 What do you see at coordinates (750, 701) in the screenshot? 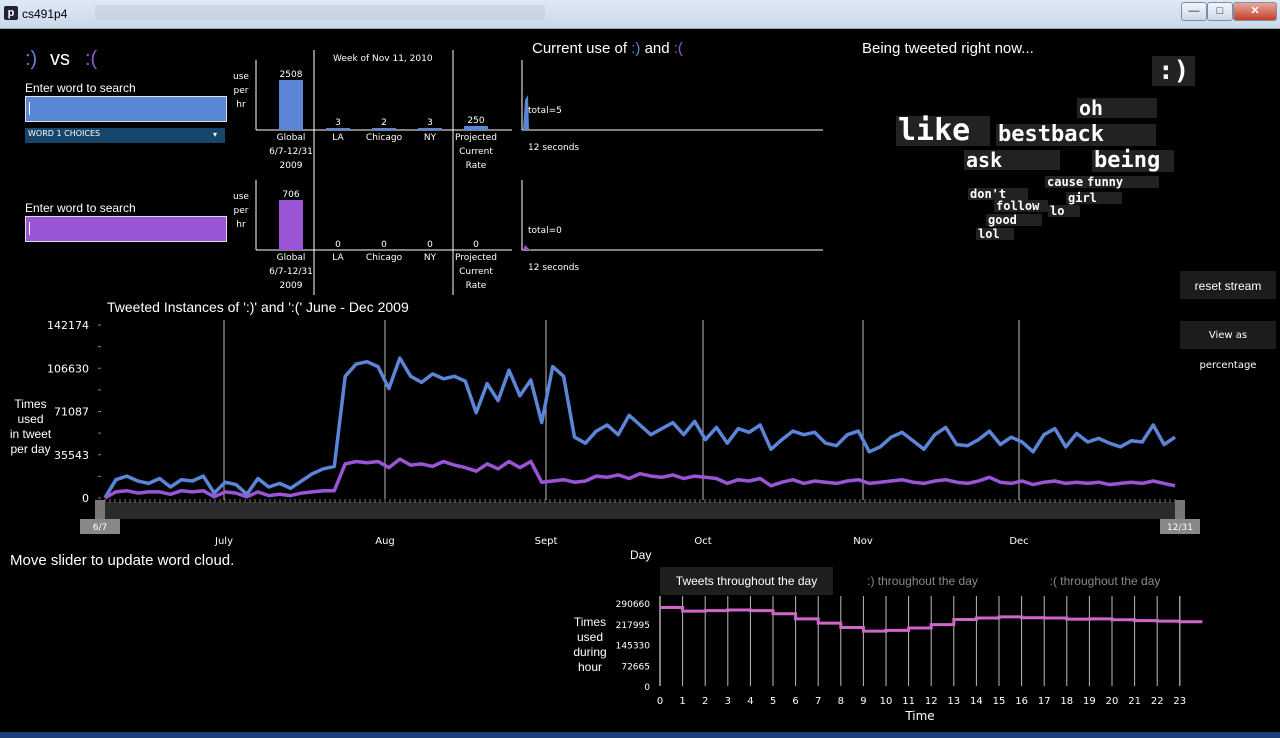
I see `hour-tick: 4` at bounding box center [750, 701].